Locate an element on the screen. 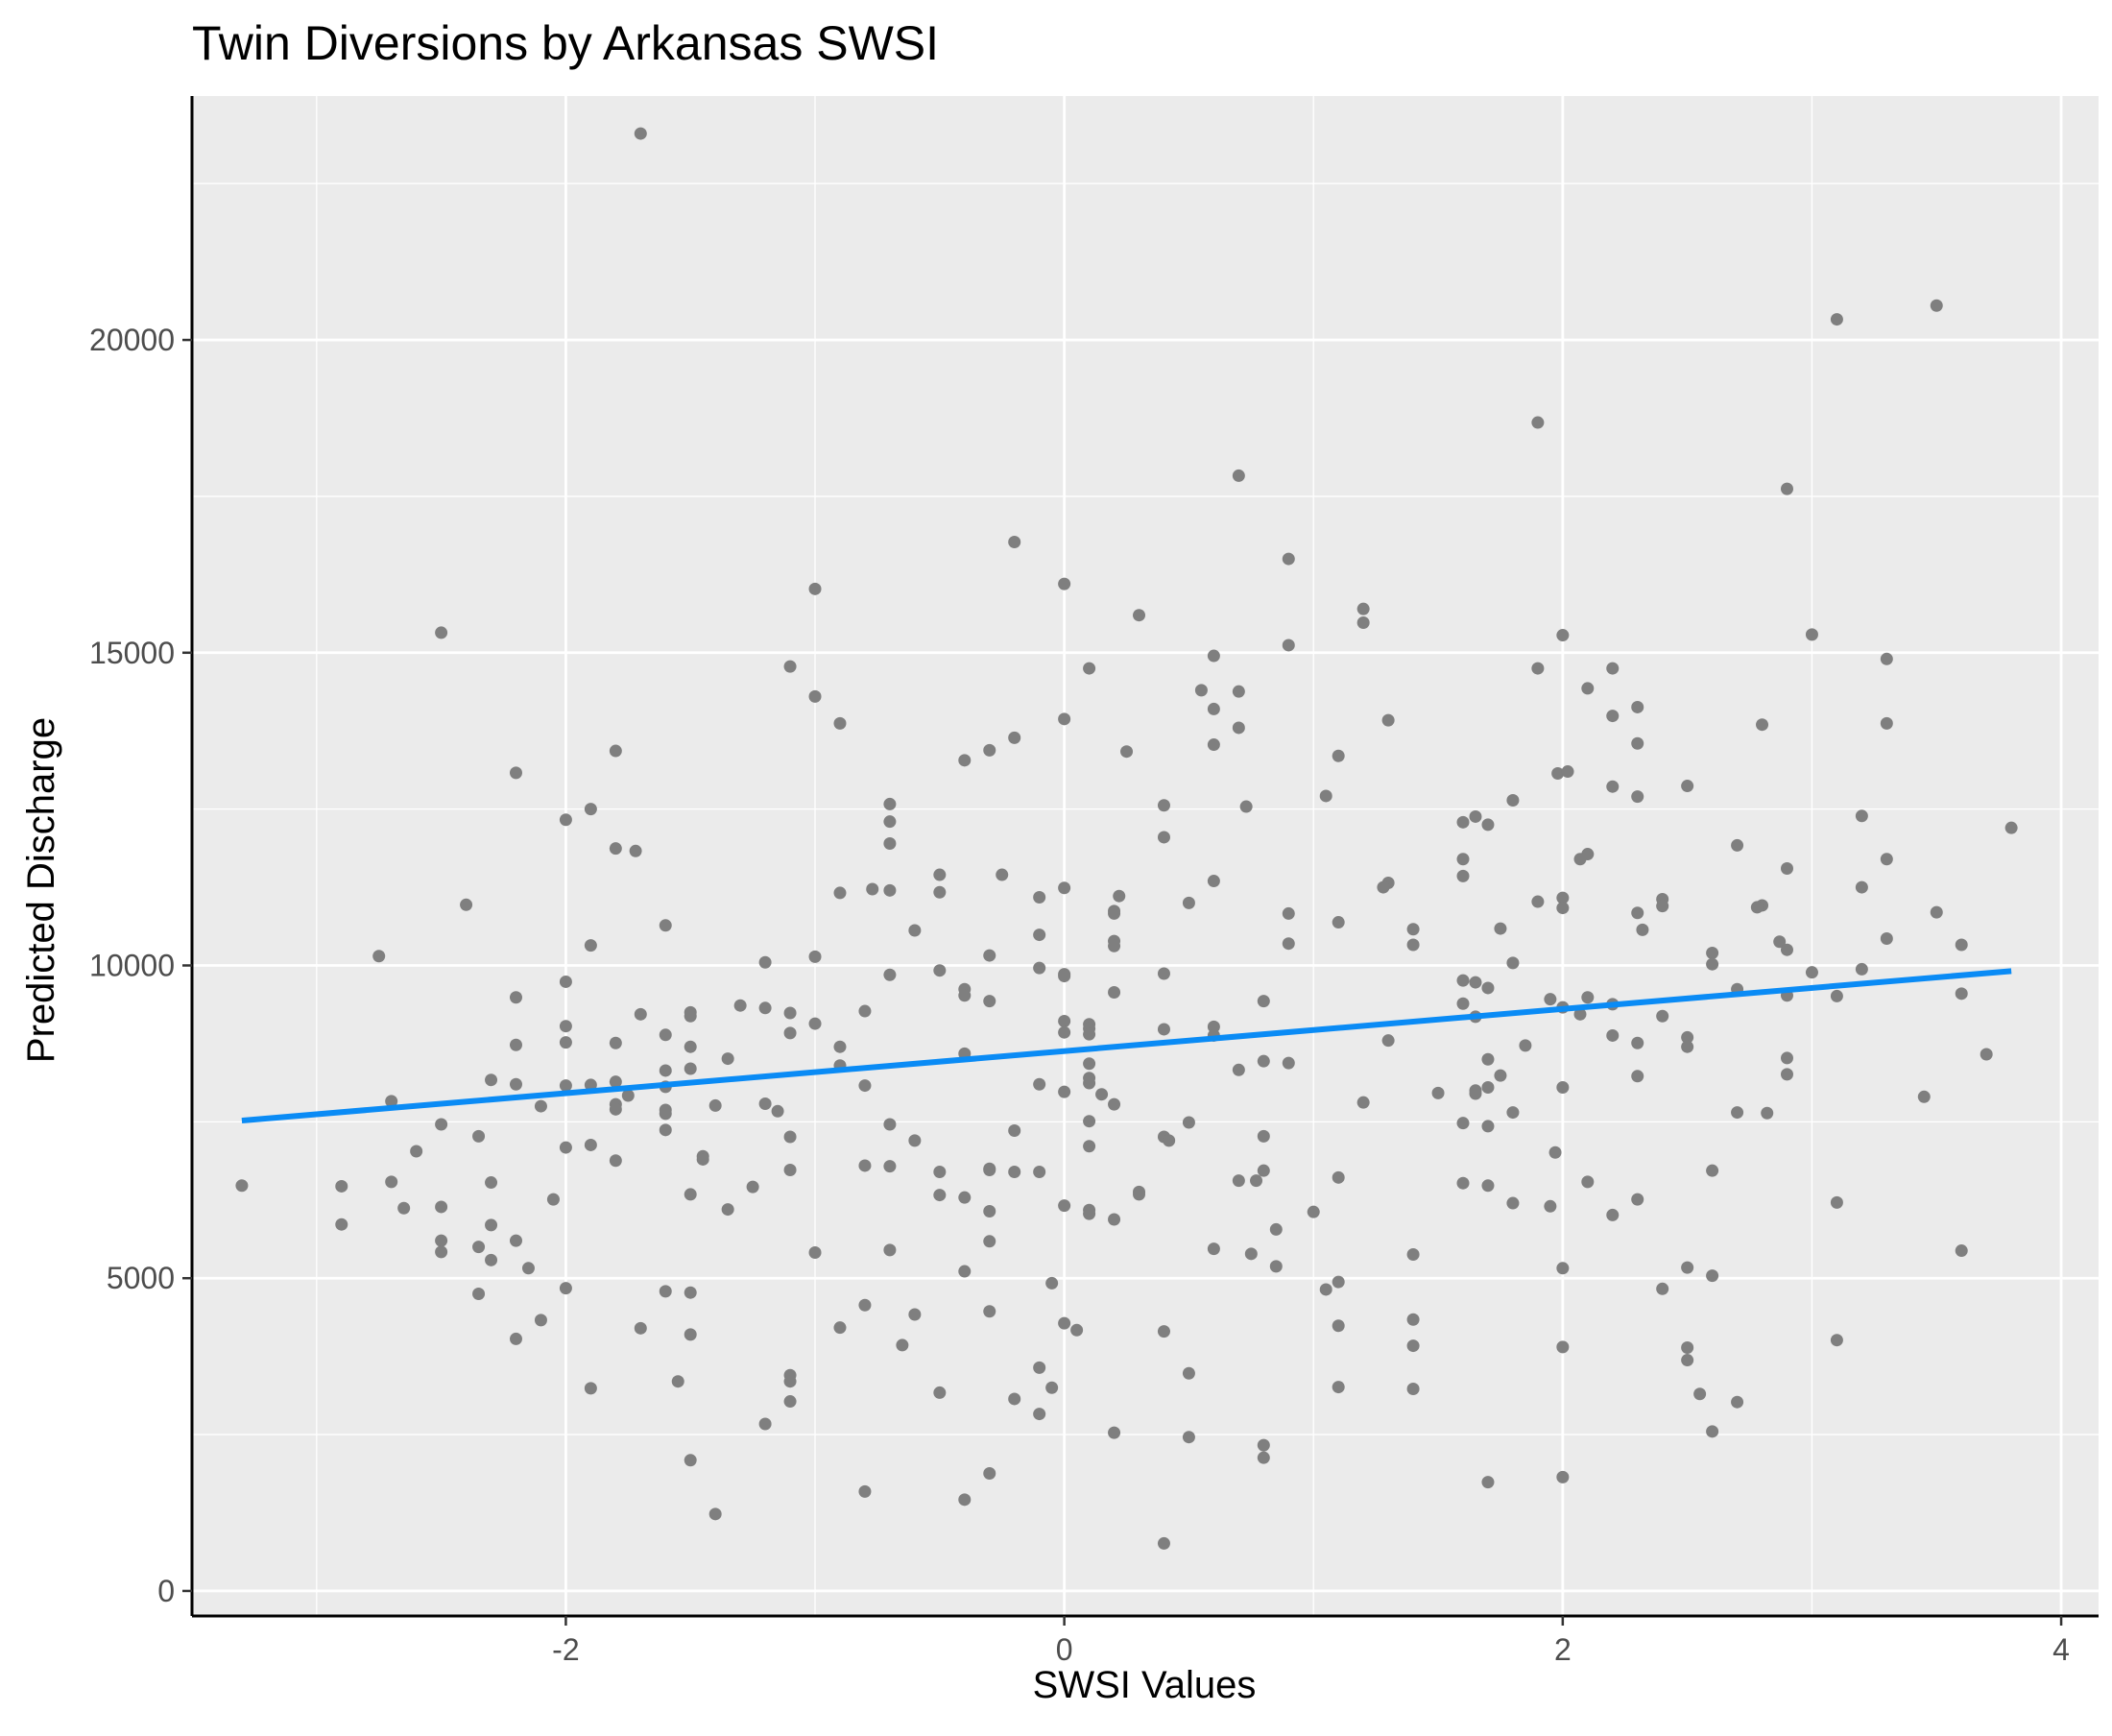 This screenshot has width=2112, height=1736. y-tick-label: 10000 is located at coordinates (132, 966).